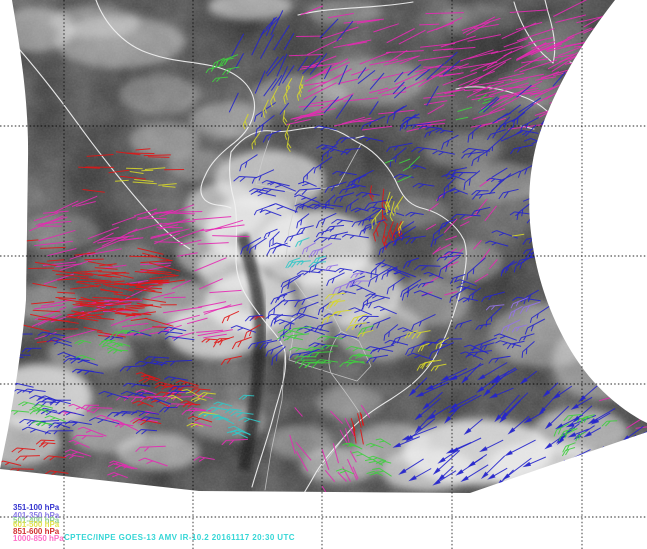 The height and width of the screenshot is (549, 647). Describe the element at coordinates (581, 119) in the screenshot. I see `coast-hispaniola` at that location.